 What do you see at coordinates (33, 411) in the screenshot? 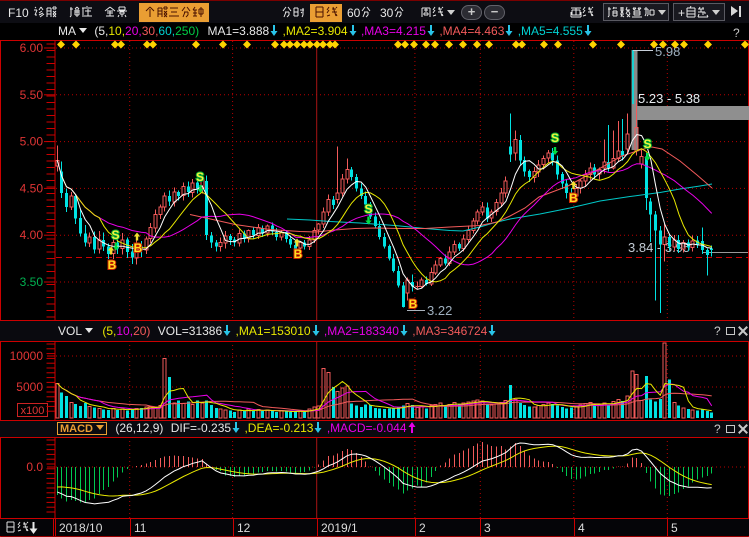
I see `svg-text: x100` at bounding box center [33, 411].